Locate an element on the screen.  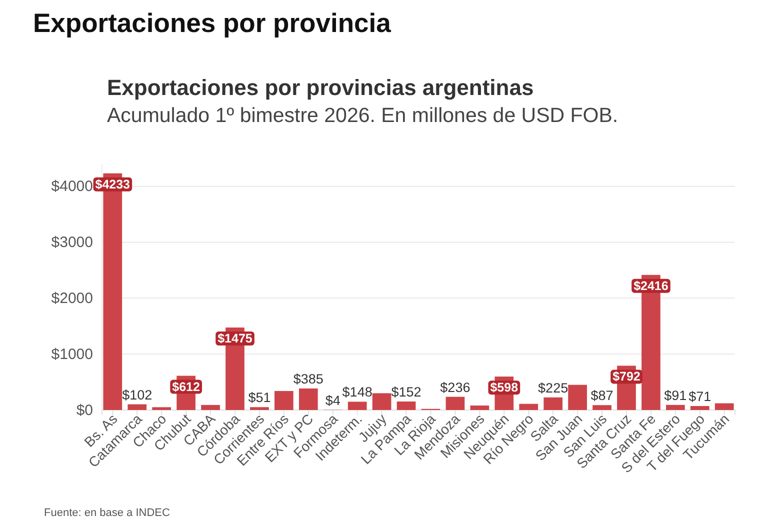
data-label: $225 is located at coordinates (553, 388).